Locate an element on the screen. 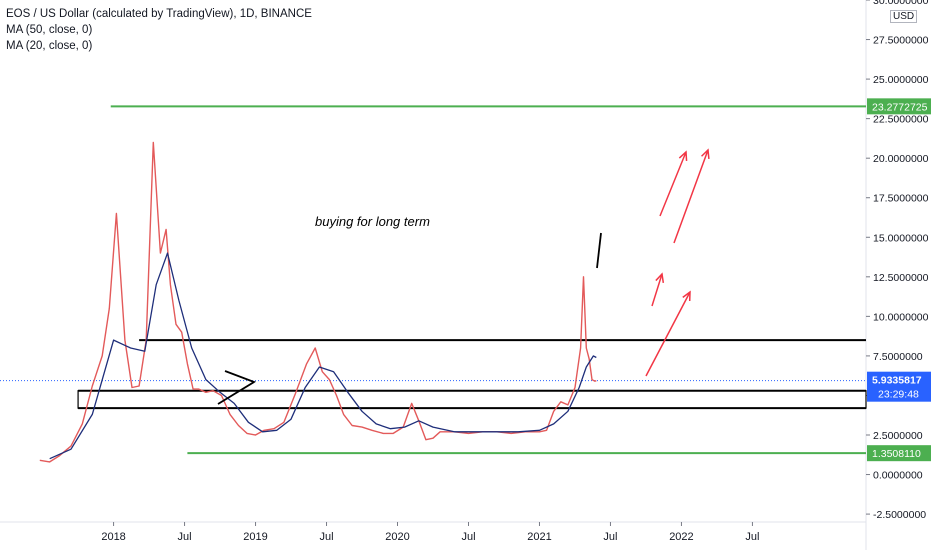 The height and width of the screenshot is (550, 932). x-tick-label: 2022 is located at coordinates (681, 537).